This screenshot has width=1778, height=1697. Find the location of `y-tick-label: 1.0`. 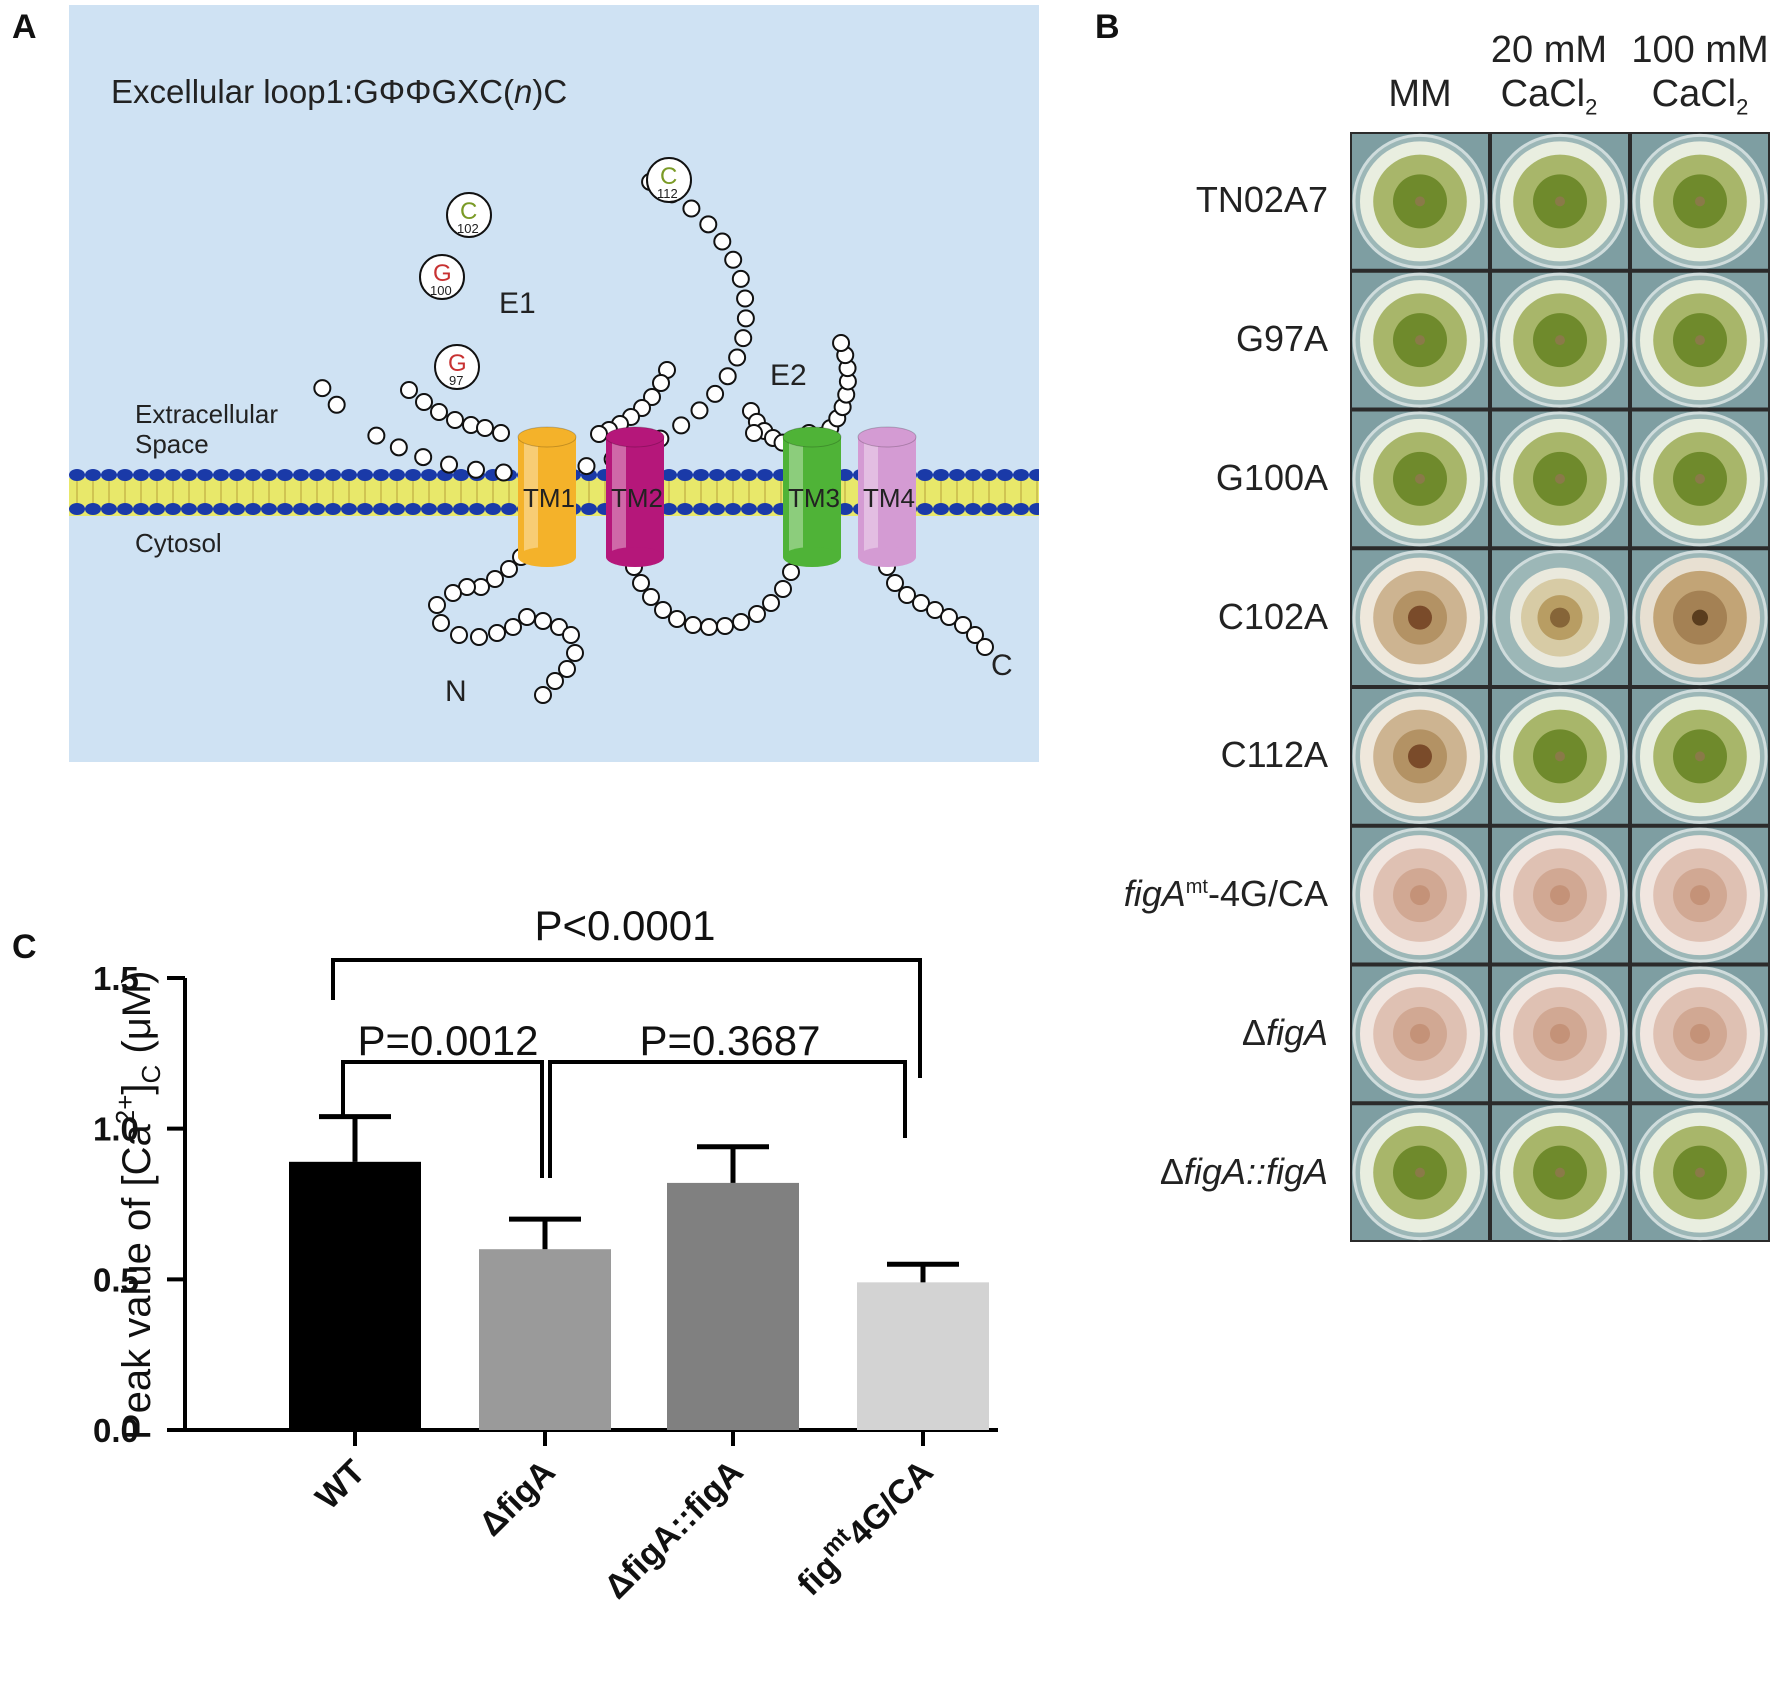

y-tick-label: 1.0 is located at coordinates (116, 1129).